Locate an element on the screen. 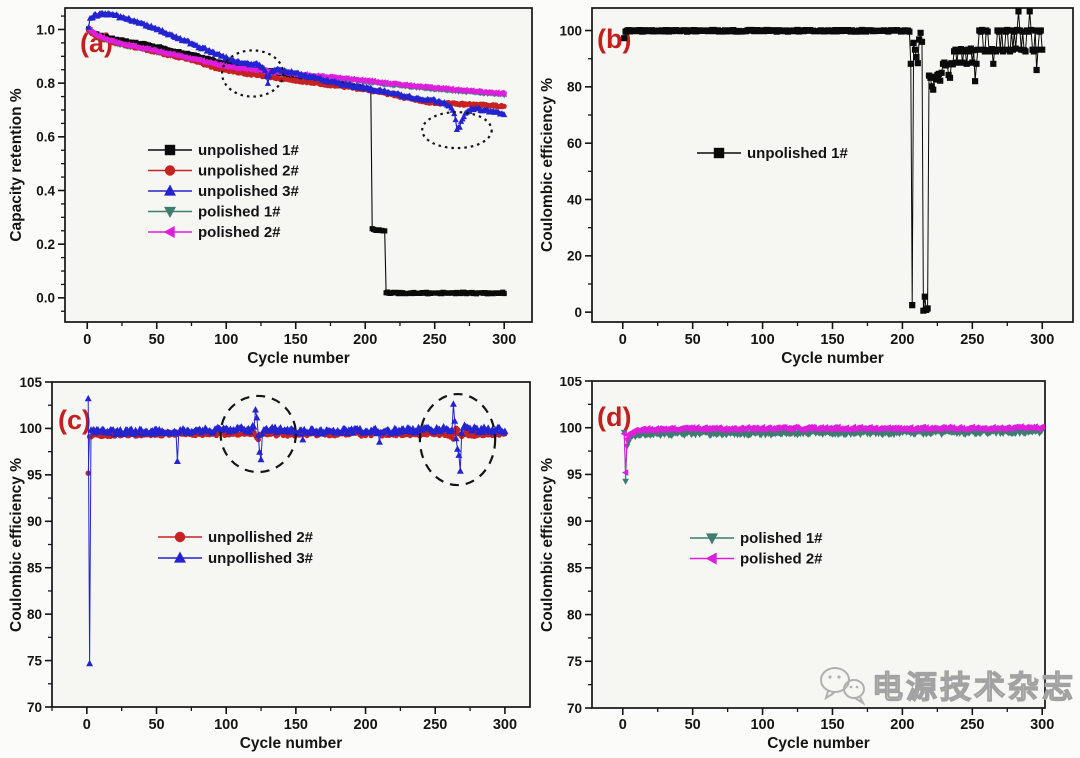 This screenshot has width=1080, height=758. legend-label: unpolished 2# is located at coordinates (249, 171).